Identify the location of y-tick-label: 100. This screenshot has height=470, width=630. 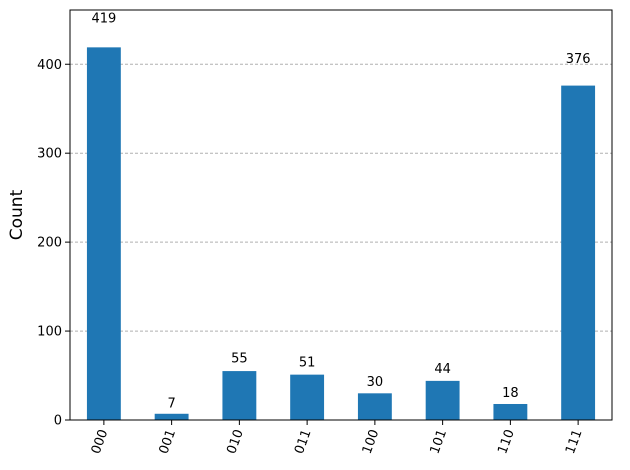
(49, 332).